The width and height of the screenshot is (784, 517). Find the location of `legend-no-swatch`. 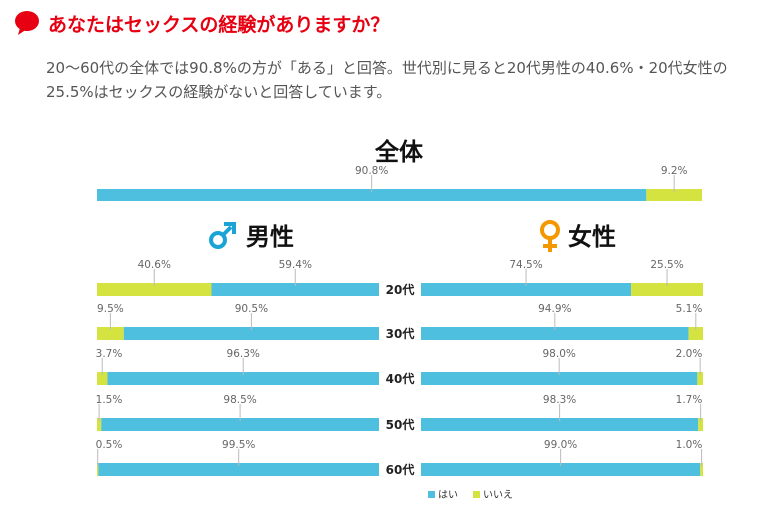

legend-no-swatch is located at coordinates (476, 494).